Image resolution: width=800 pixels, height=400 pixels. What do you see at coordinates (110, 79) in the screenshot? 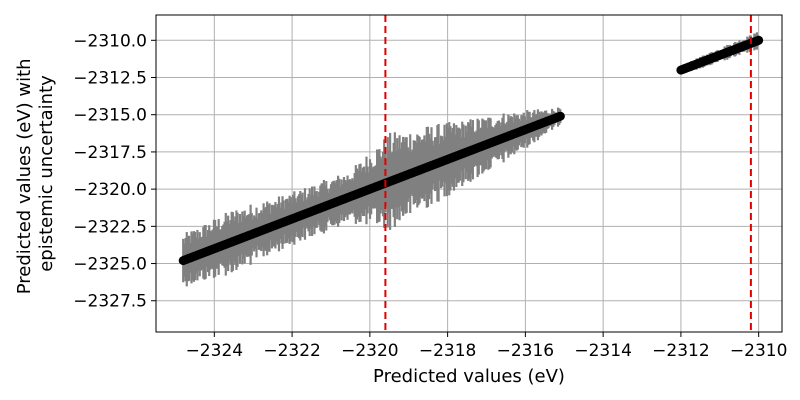
I see `y-tick-label: −2312.5` at bounding box center [110, 79].